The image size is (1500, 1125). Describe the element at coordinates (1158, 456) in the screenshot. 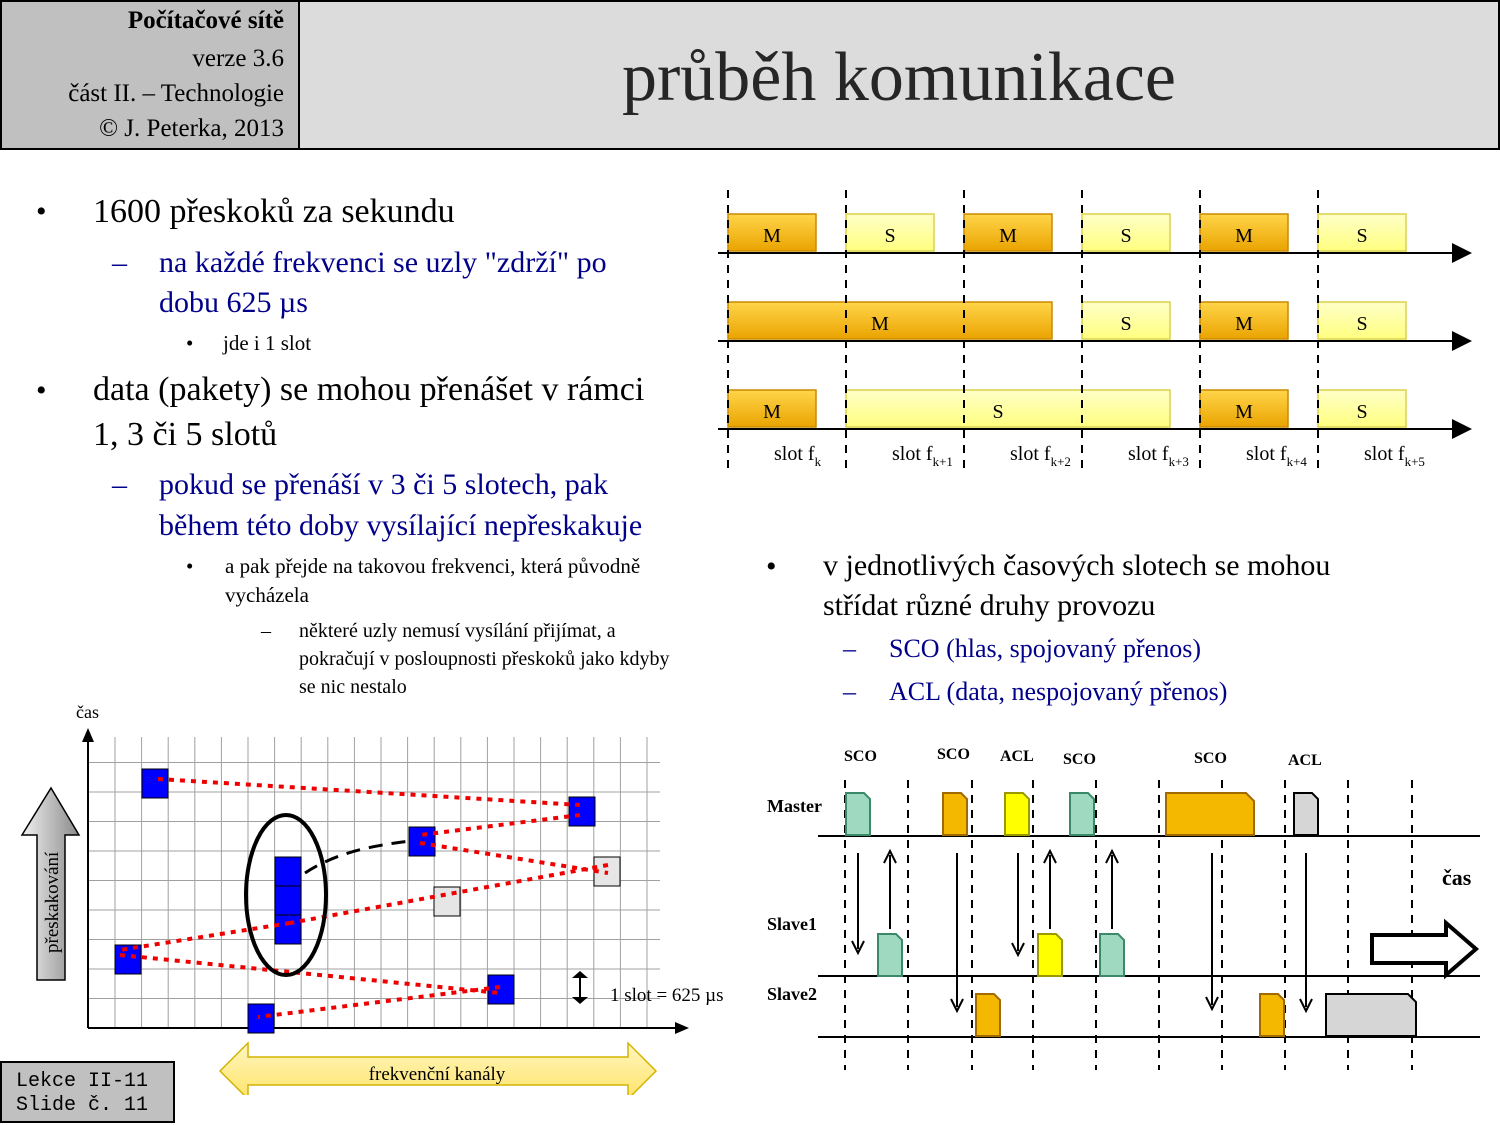

I see `slot-label: slot fk+3` at that location.